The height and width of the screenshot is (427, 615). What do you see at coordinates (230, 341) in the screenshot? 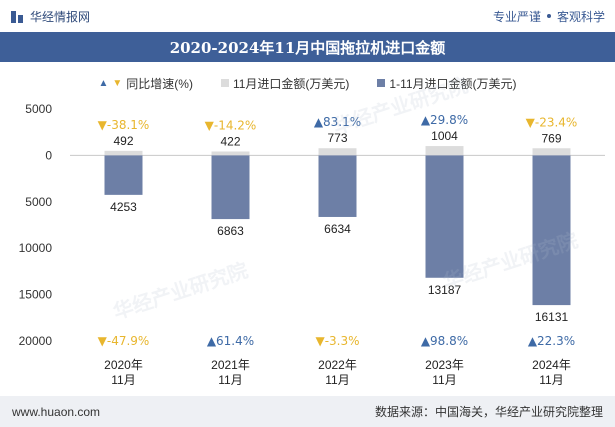
I see `growth-label-cumulative: ▲61.4%` at bounding box center [230, 341].